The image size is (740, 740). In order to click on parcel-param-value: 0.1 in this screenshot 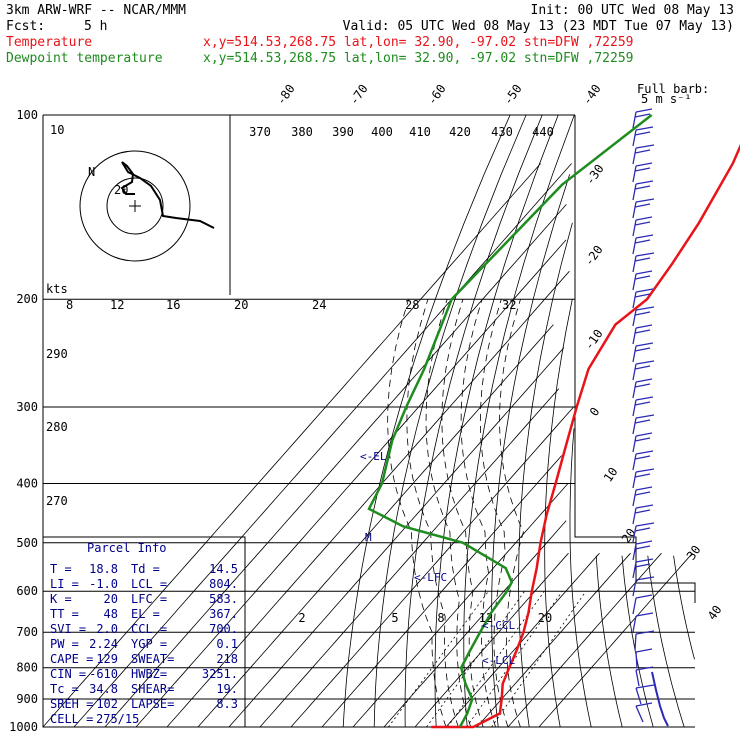, I will do `click(227, 644)`.